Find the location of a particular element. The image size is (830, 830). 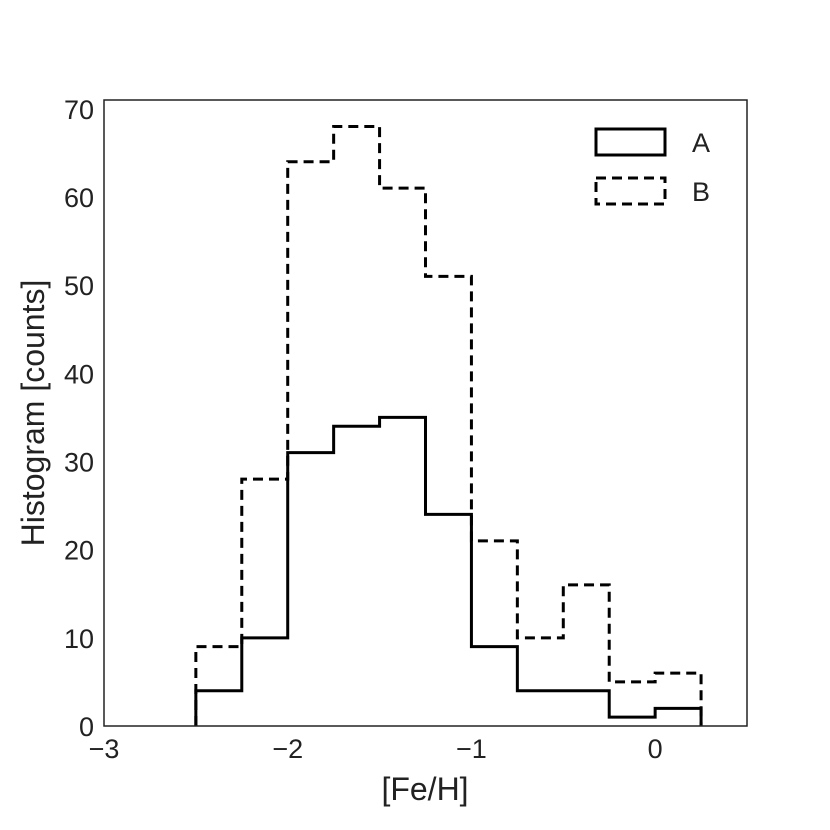

x-axis-label: [Fe/H] is located at coordinates (424, 789).